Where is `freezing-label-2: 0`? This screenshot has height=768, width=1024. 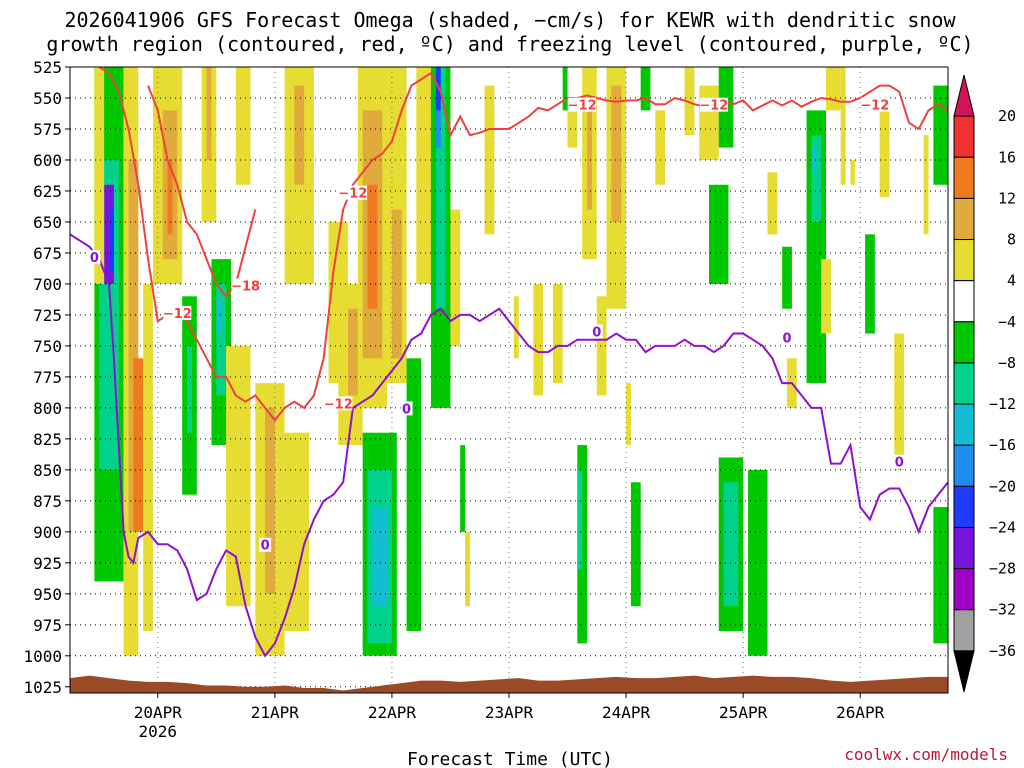 freezing-label-2: 0 is located at coordinates (406, 409).